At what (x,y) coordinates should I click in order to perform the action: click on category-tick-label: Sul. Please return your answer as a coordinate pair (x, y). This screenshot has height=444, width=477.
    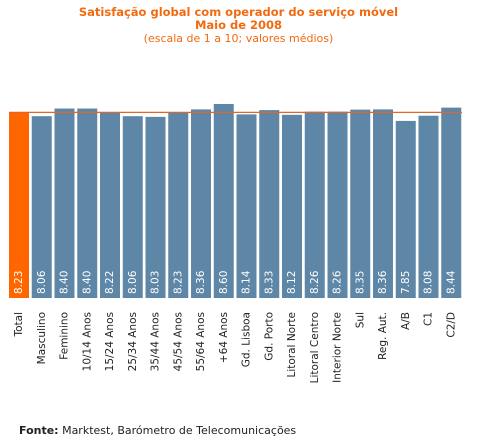
    Looking at the image, I should click on (360, 320).